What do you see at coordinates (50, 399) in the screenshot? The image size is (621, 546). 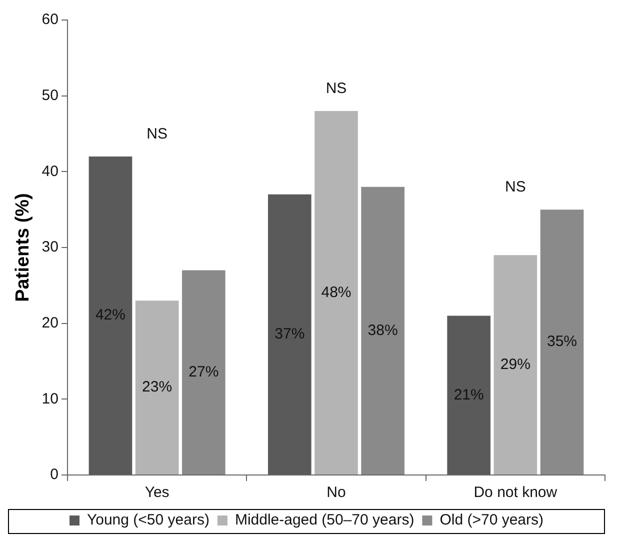 I see `y-tick-label: 10` at bounding box center [50, 399].